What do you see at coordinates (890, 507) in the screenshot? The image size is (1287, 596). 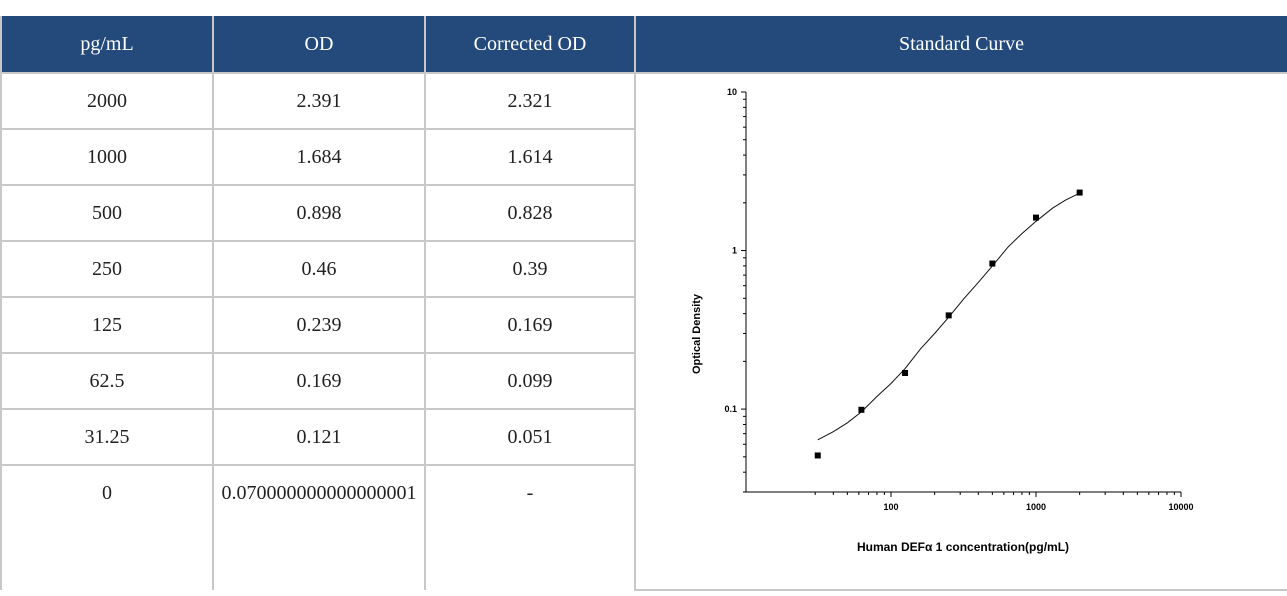 I see `x-tick-label: 100` at bounding box center [890, 507].